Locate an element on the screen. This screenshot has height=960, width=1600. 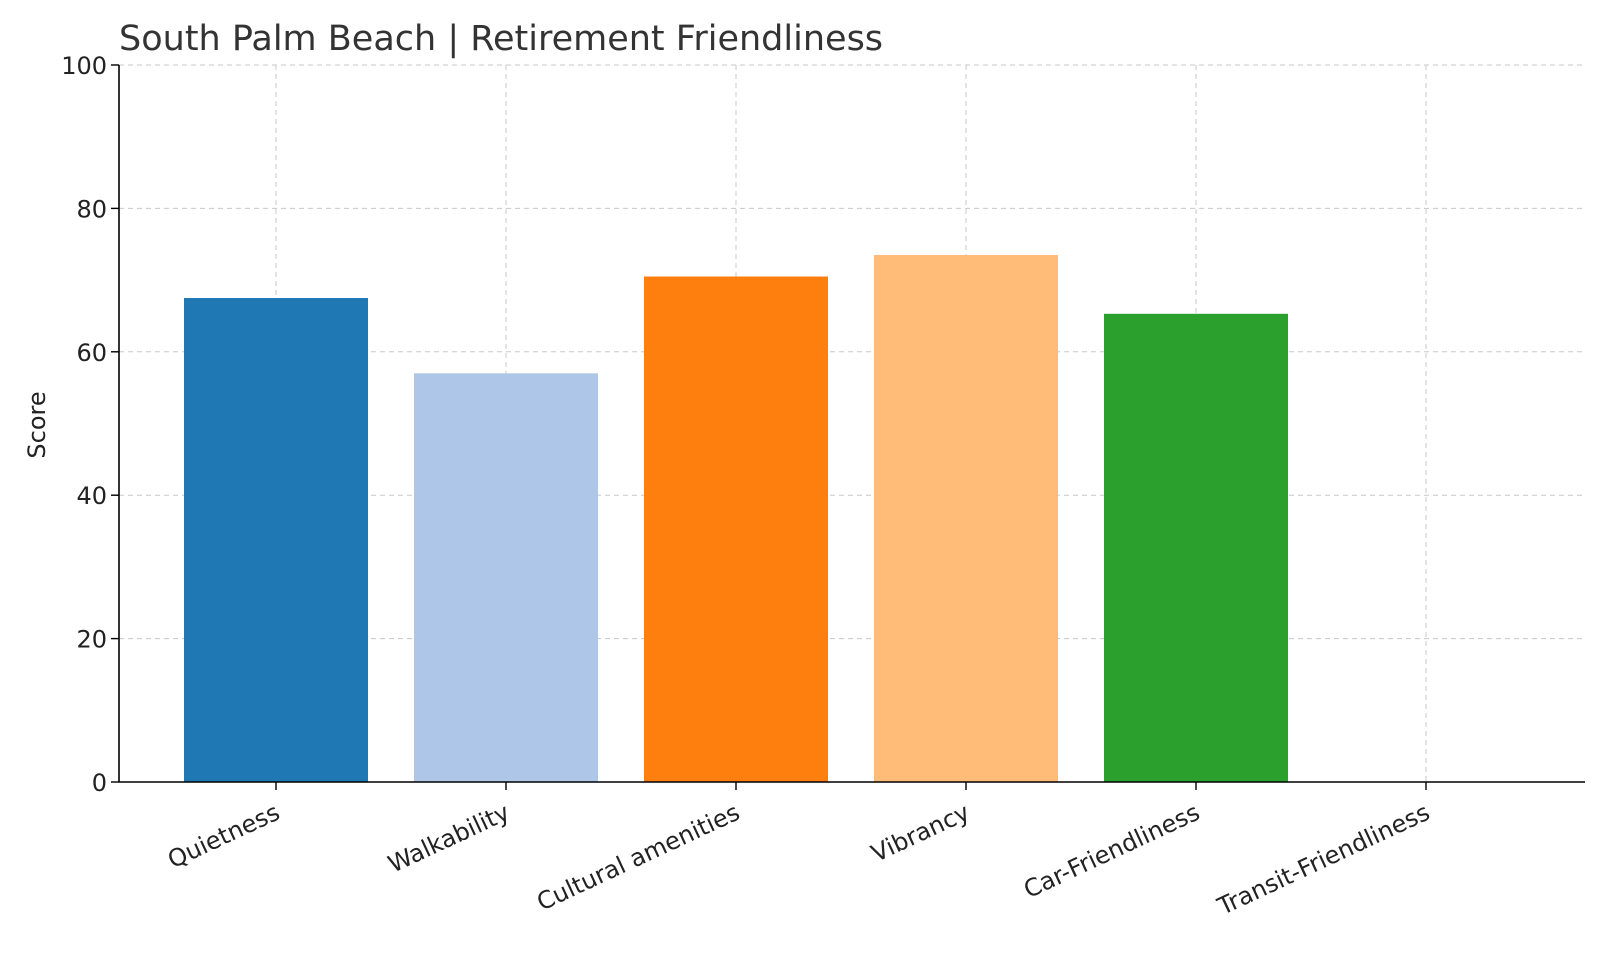
y-tick-label: 40 is located at coordinates (91, 496).